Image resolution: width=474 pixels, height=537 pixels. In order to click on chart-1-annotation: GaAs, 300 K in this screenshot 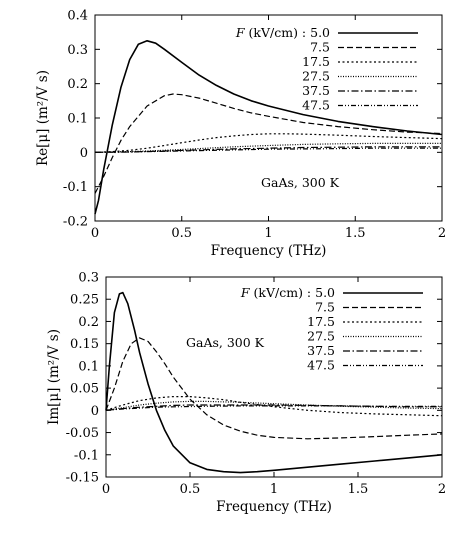, I will do `click(300, 182)`.